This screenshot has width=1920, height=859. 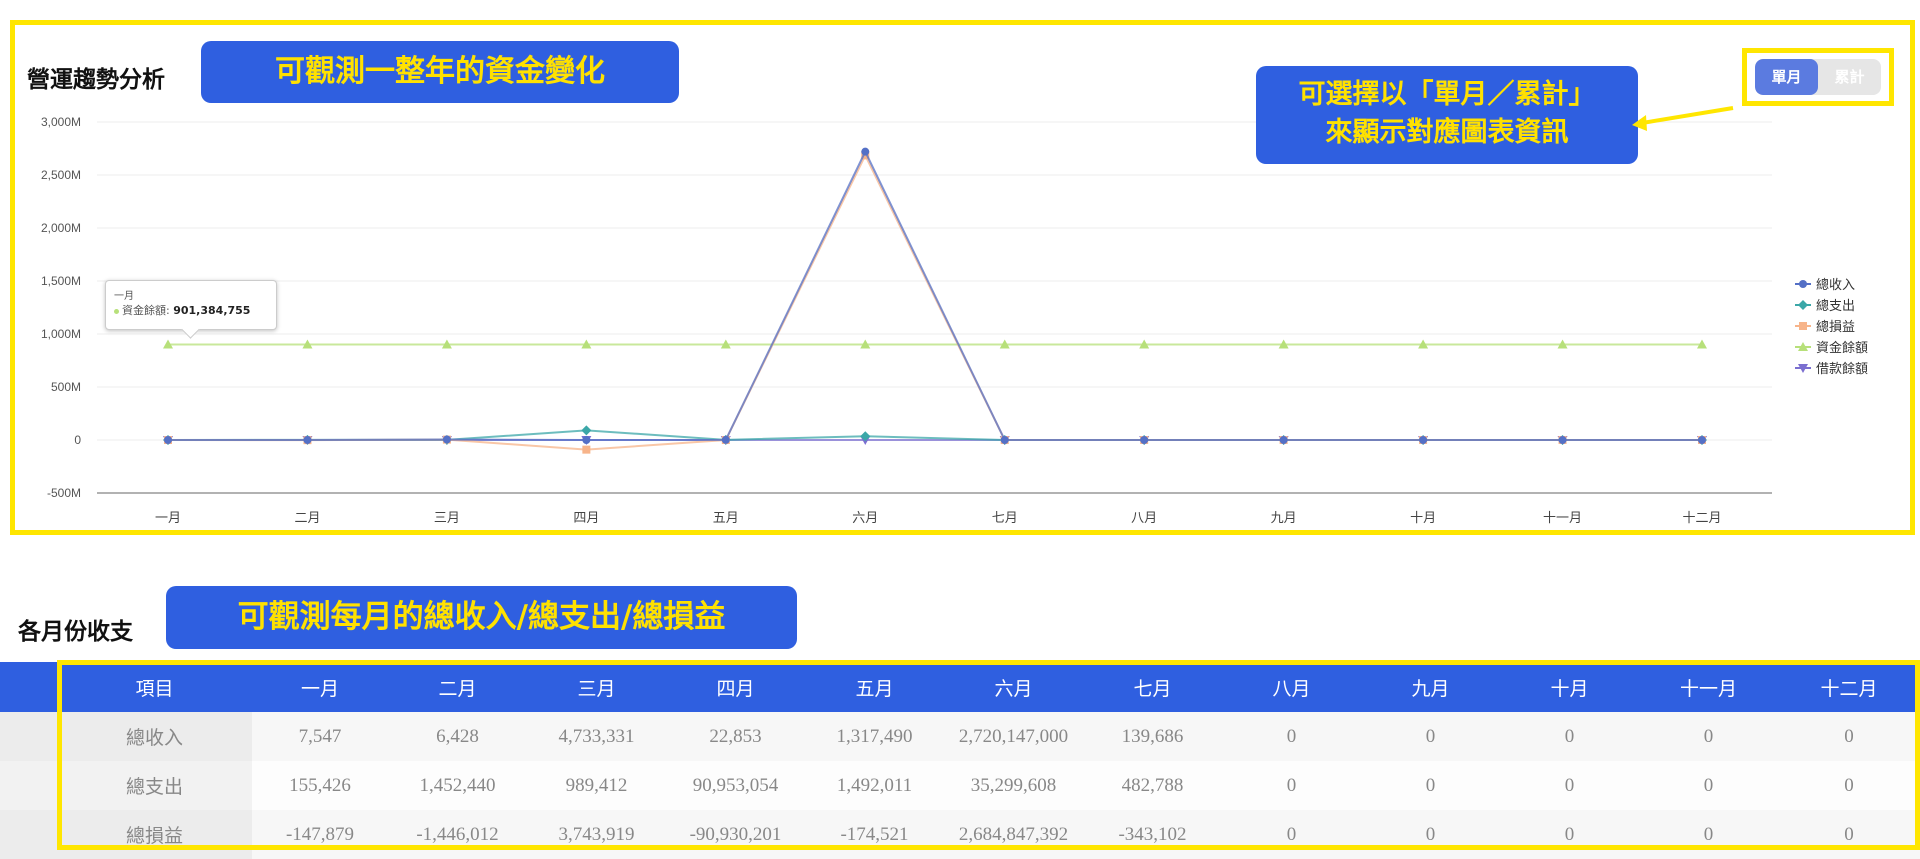 I want to click on toggle-cumulative-button: 累計, so click(x=1849, y=77).